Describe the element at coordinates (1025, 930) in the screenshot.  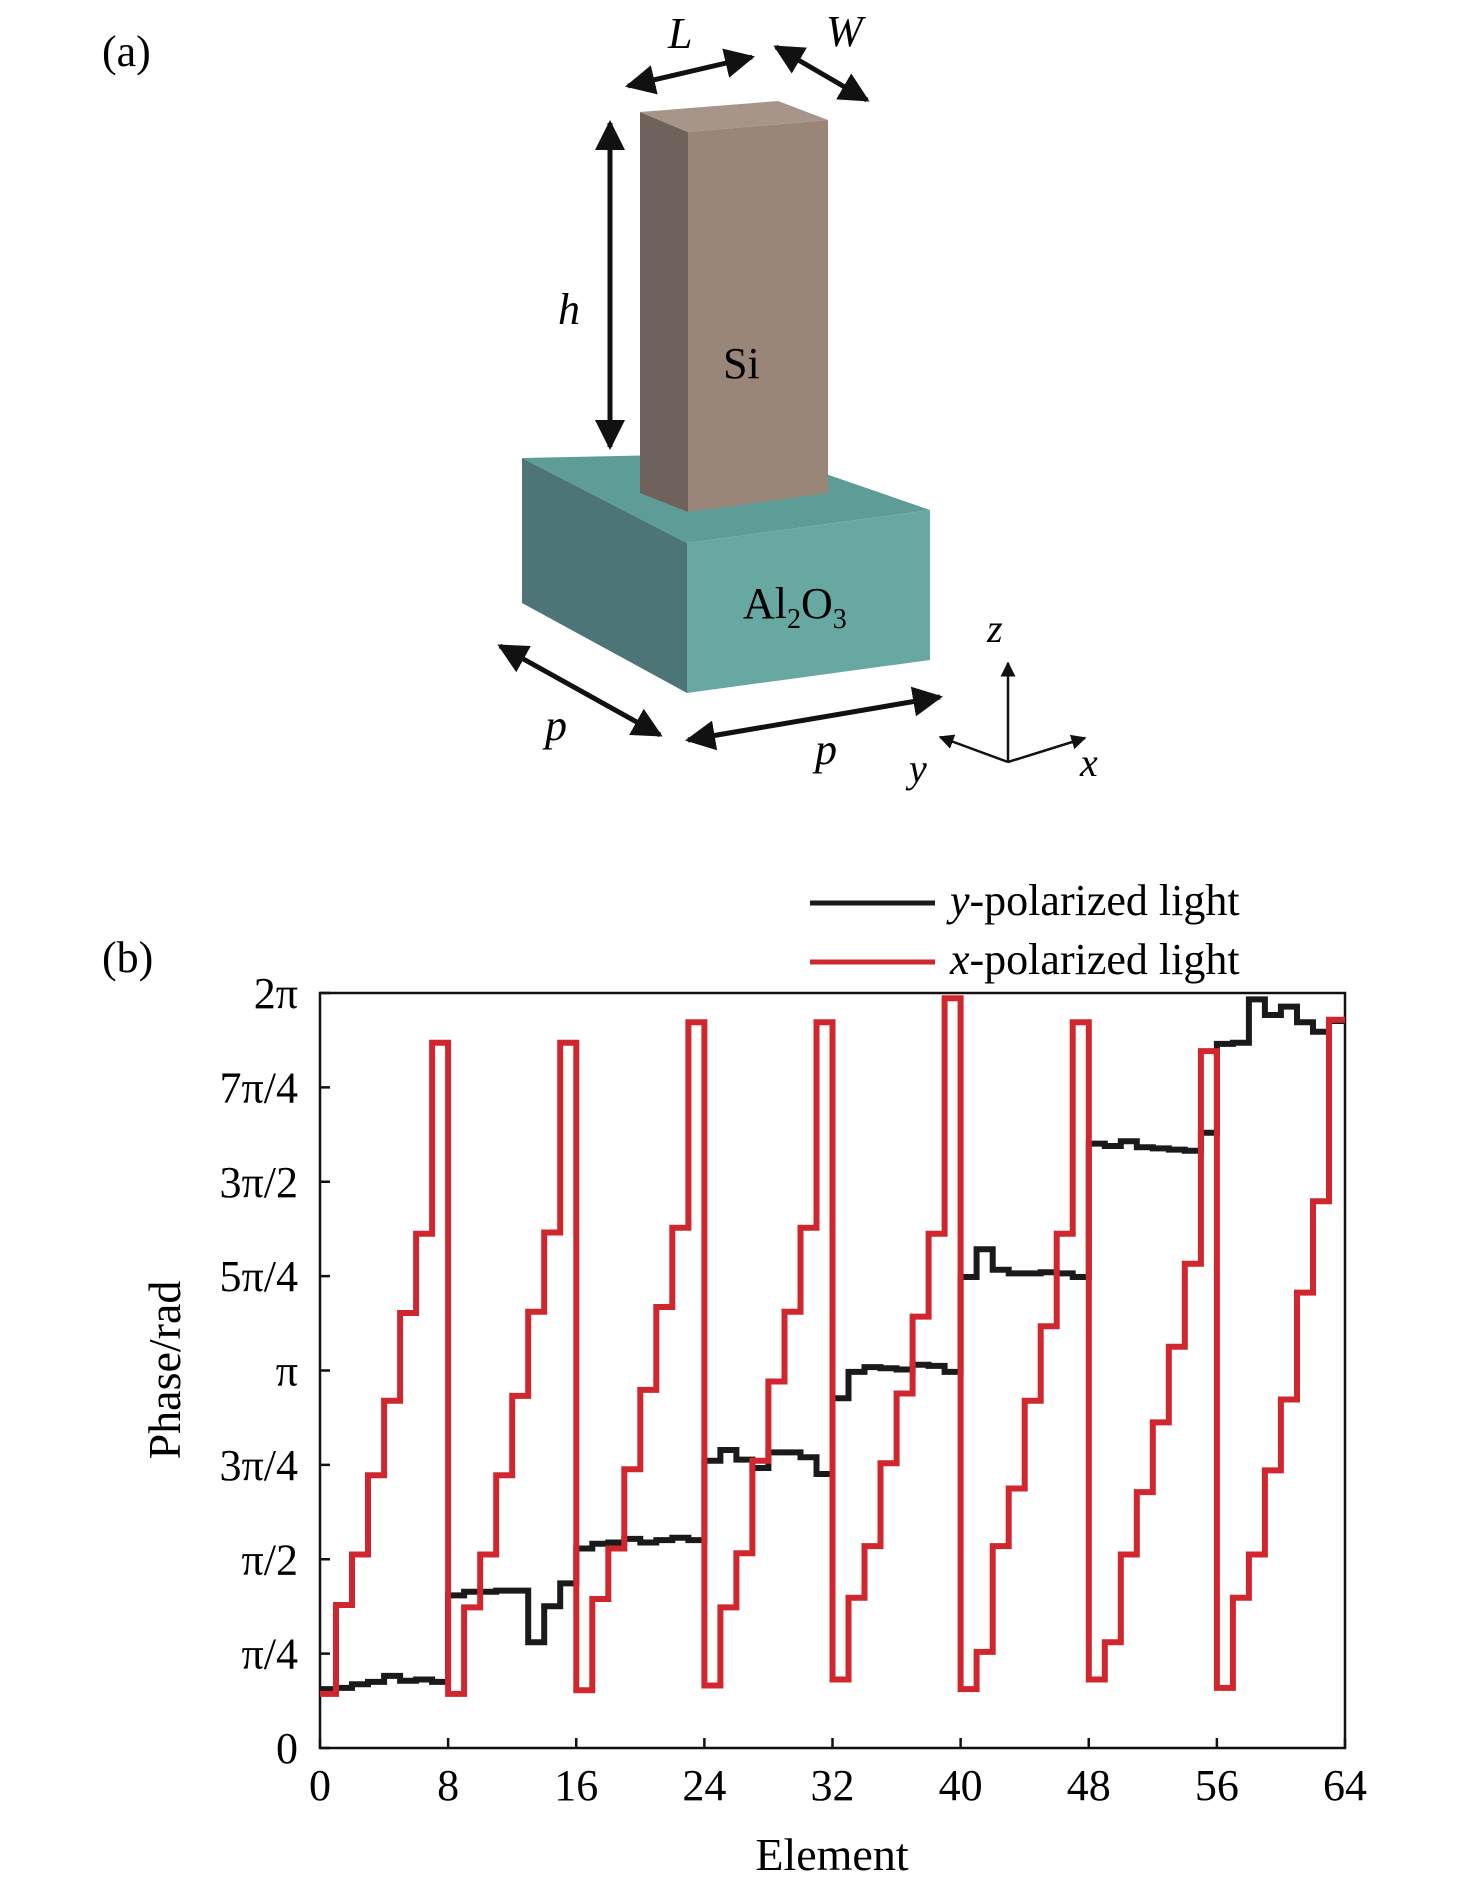
I see `legend: y-polarized light x-polarized light` at that location.